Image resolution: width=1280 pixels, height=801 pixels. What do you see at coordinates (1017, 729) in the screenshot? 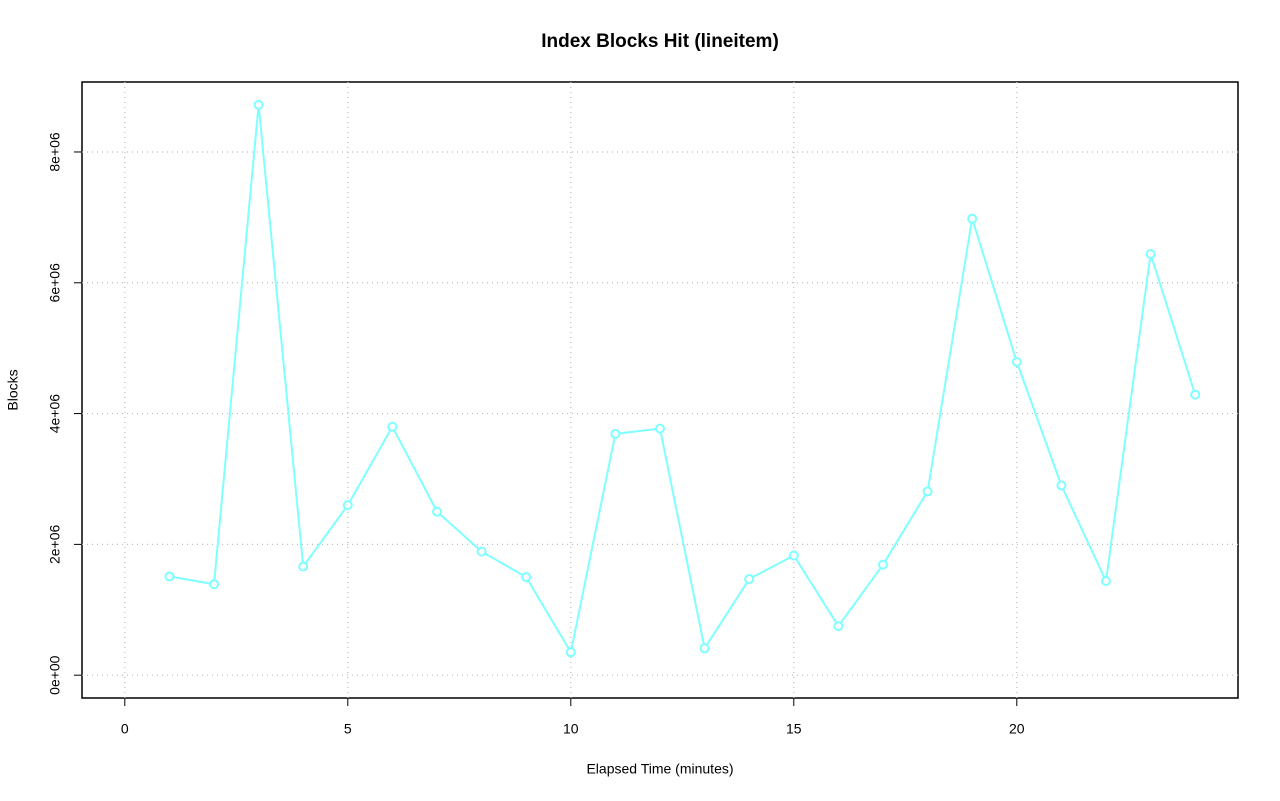
I see `x-tick-label: 20` at bounding box center [1017, 729].